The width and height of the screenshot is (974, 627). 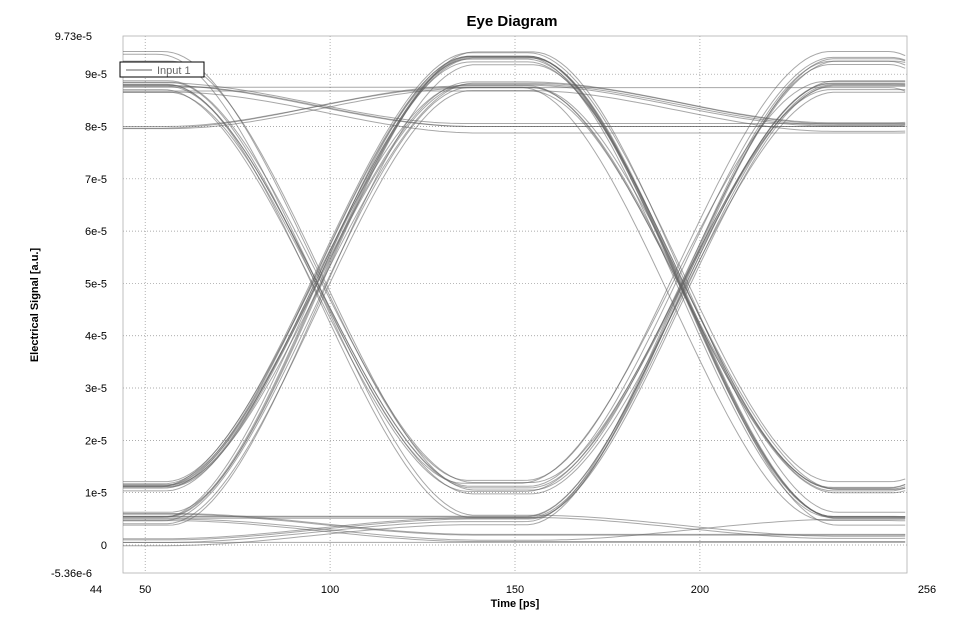 I want to click on y-max-label: 9.73e-5, so click(x=73, y=37).